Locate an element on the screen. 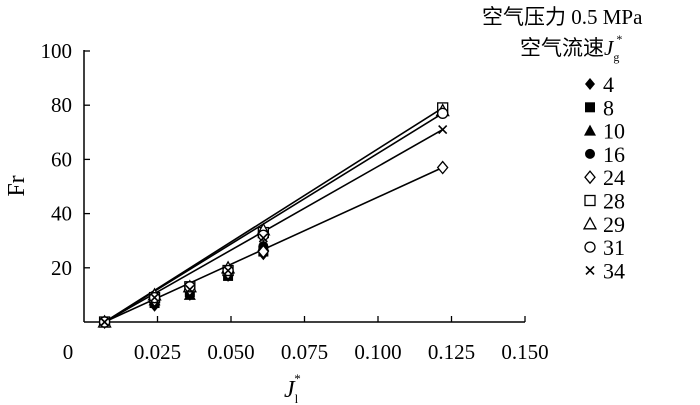 This screenshot has height=405, width=700. y-tick-label: 40 is located at coordinates (61, 214).